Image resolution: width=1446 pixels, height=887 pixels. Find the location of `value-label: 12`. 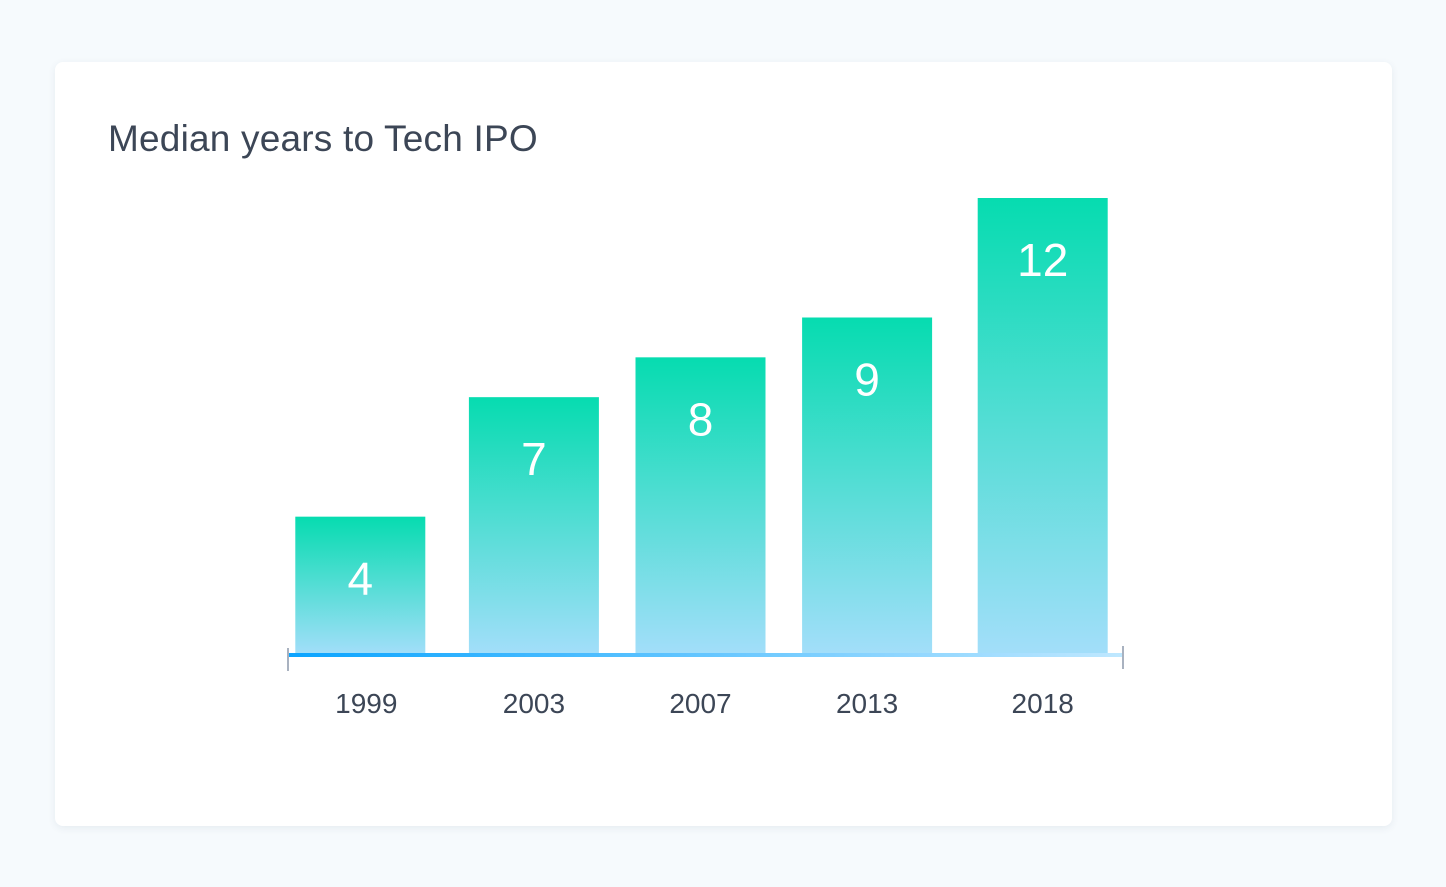

value-label: 12 is located at coordinates (1042, 260).